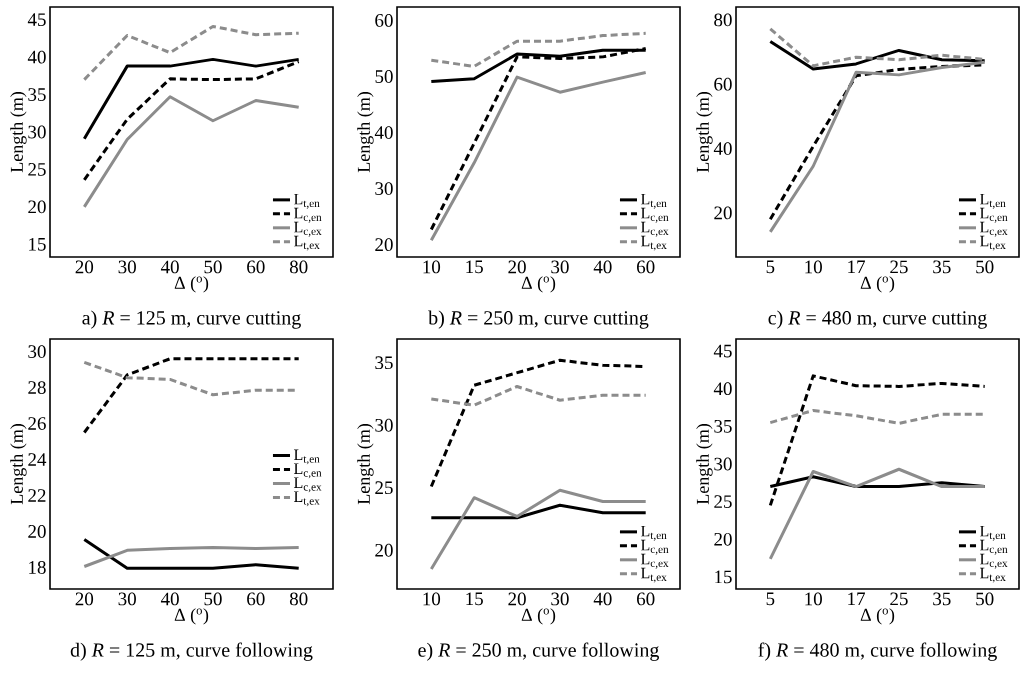 Image resolution: width=1028 pixels, height=676 pixels. Describe the element at coordinates (37, 423) in the screenshot. I see `y-tick-label: 26` at that location.